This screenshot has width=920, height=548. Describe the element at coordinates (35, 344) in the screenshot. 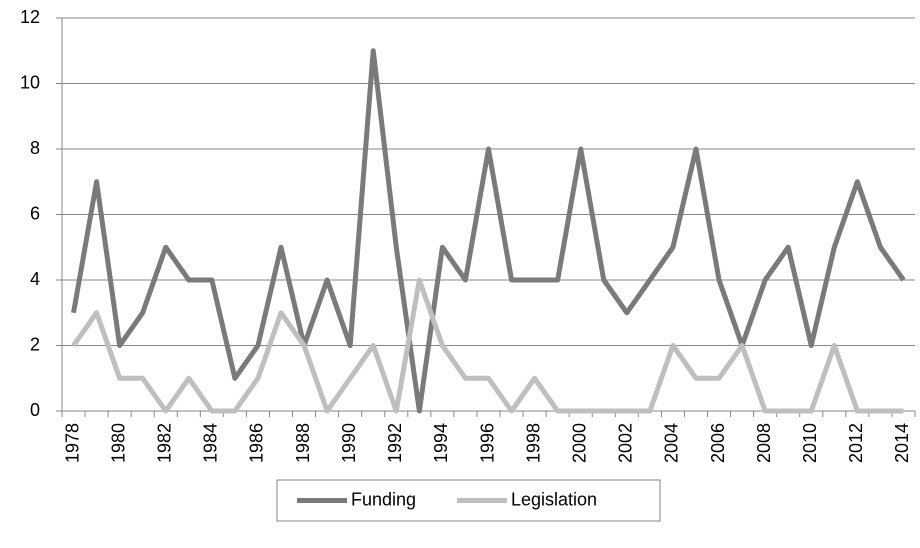

I see `y-tick-label: 2` at that location.